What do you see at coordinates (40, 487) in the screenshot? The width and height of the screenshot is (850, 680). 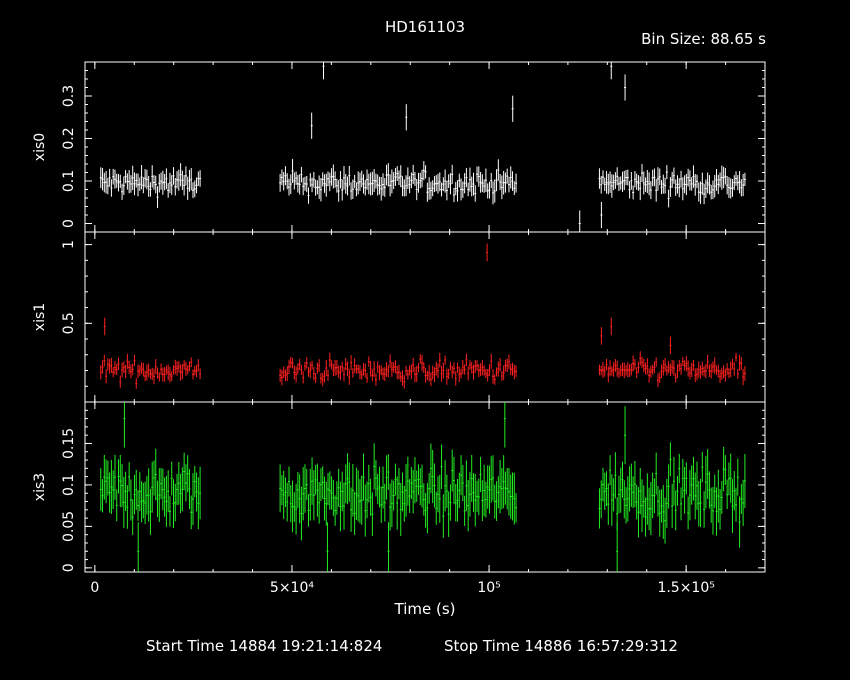 I see `y-axis-label-xis3: xis3` at bounding box center [40, 487].